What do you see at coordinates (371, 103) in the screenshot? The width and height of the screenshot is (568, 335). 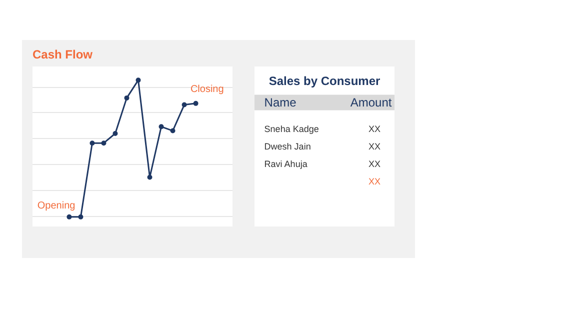 I see `text: Amount` at bounding box center [371, 103].